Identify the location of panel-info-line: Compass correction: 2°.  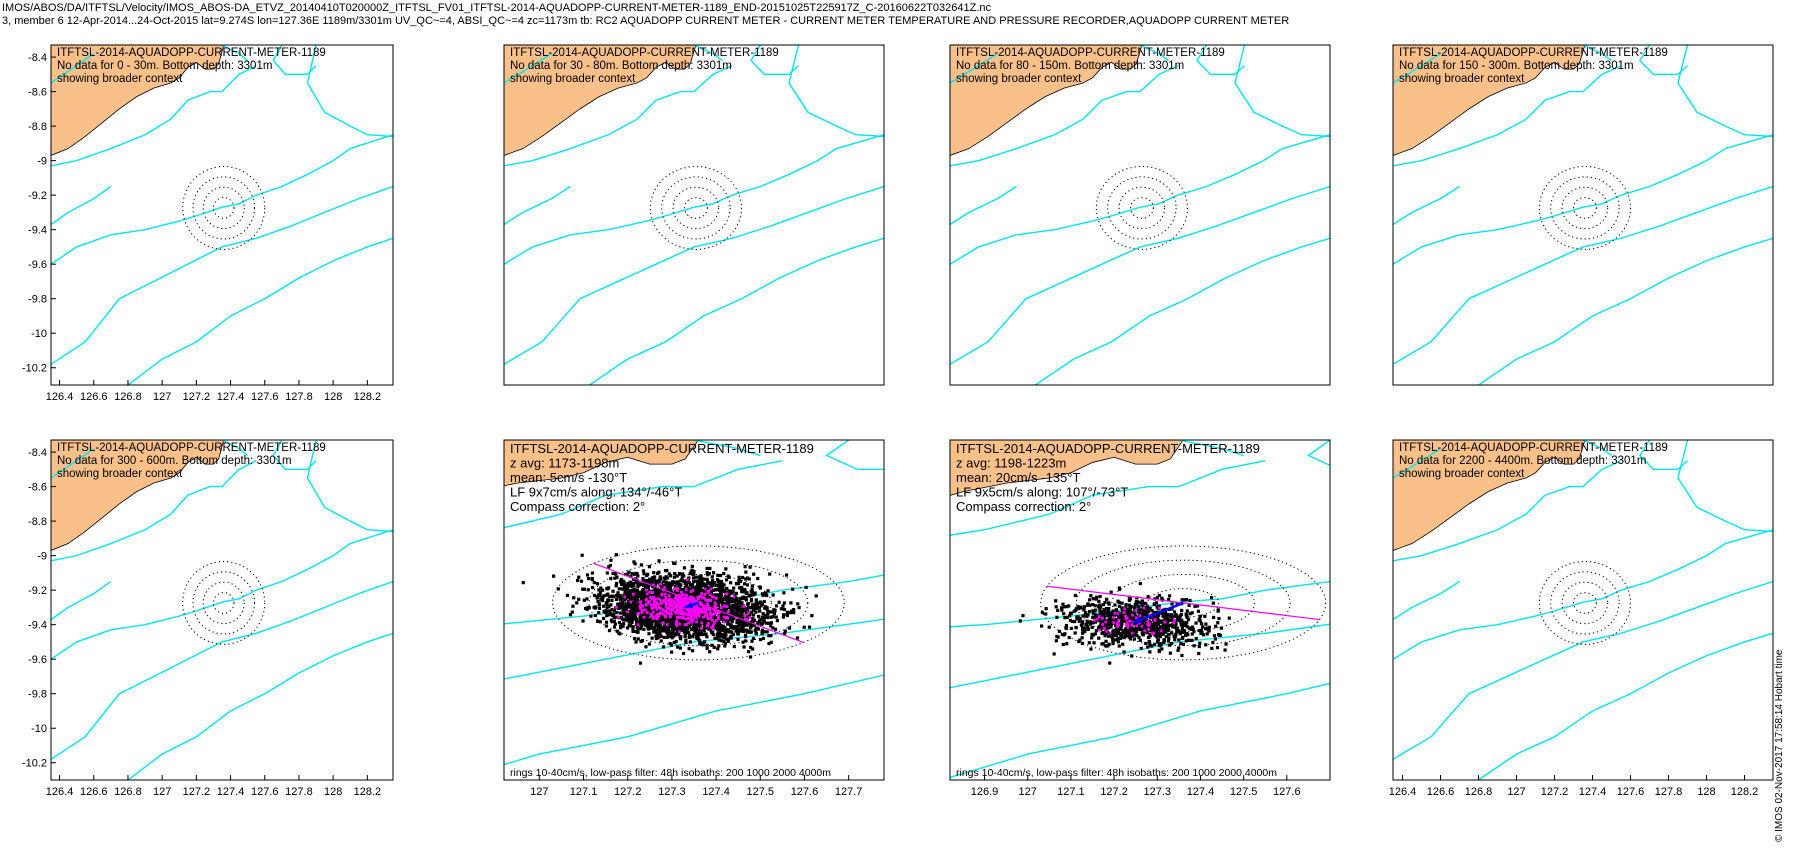
(1023, 506).